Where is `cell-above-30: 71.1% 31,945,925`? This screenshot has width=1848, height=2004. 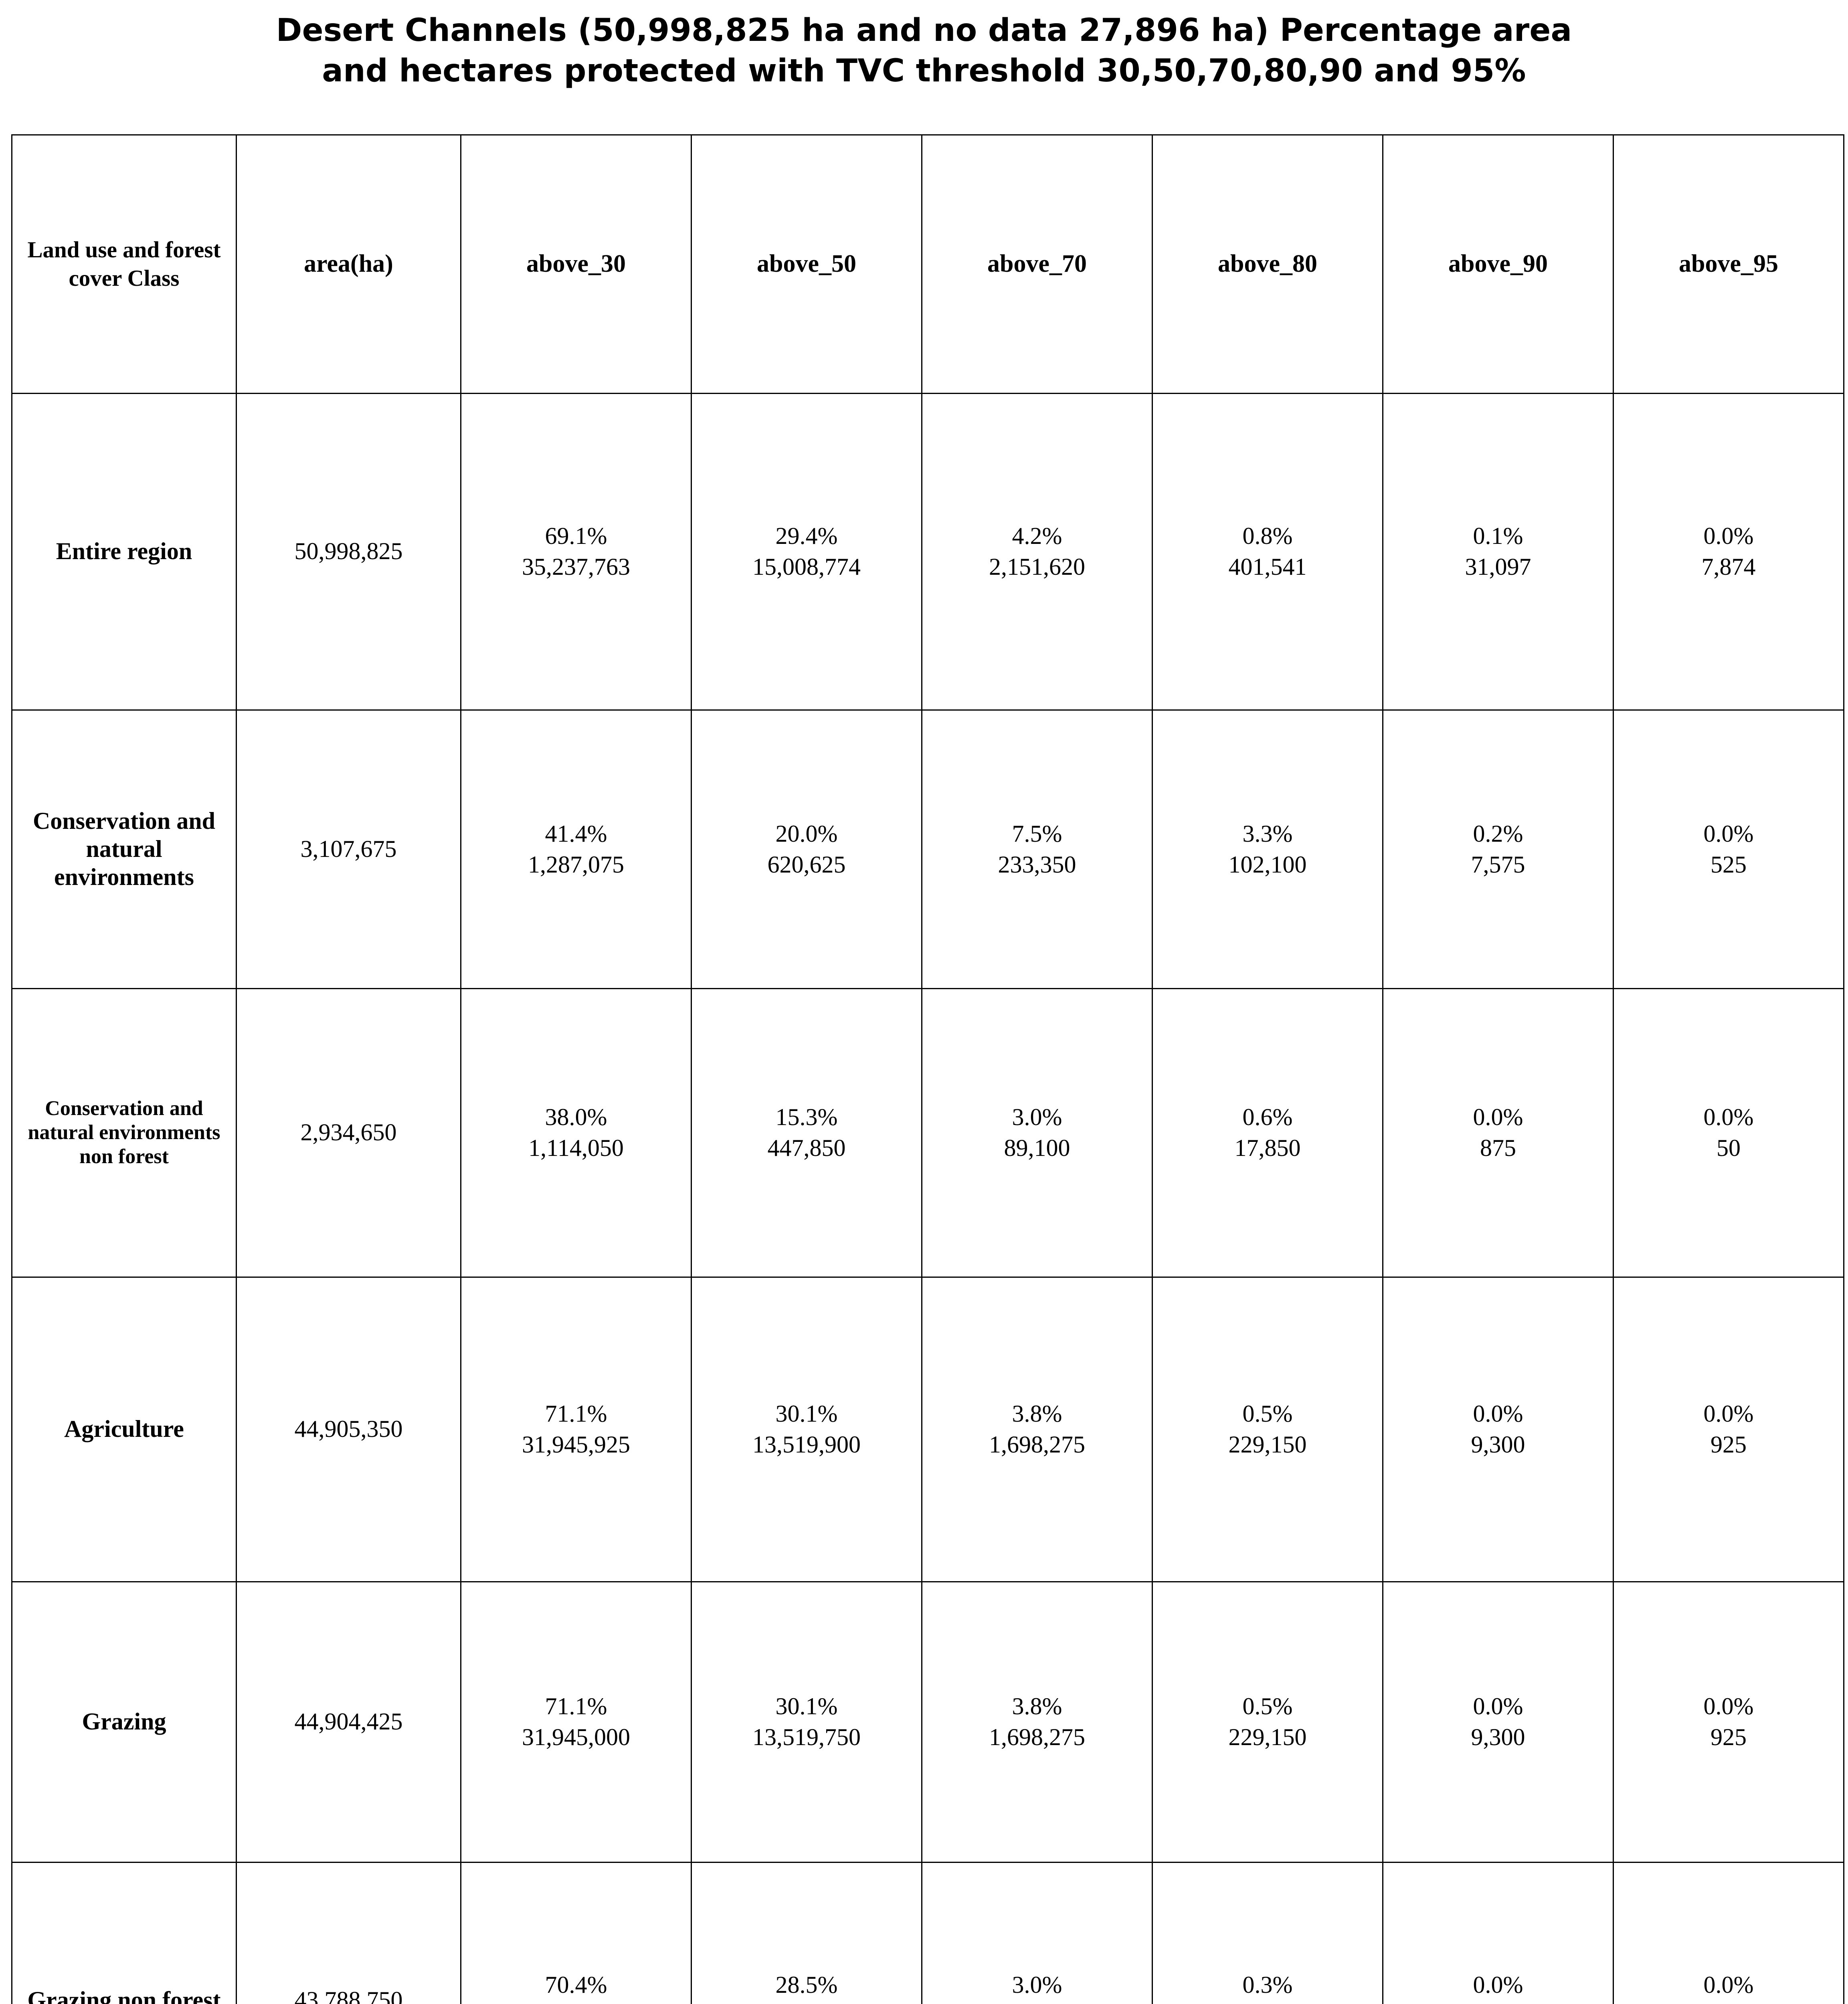 cell-above-30: 71.1% 31,945,925 is located at coordinates (576, 1429).